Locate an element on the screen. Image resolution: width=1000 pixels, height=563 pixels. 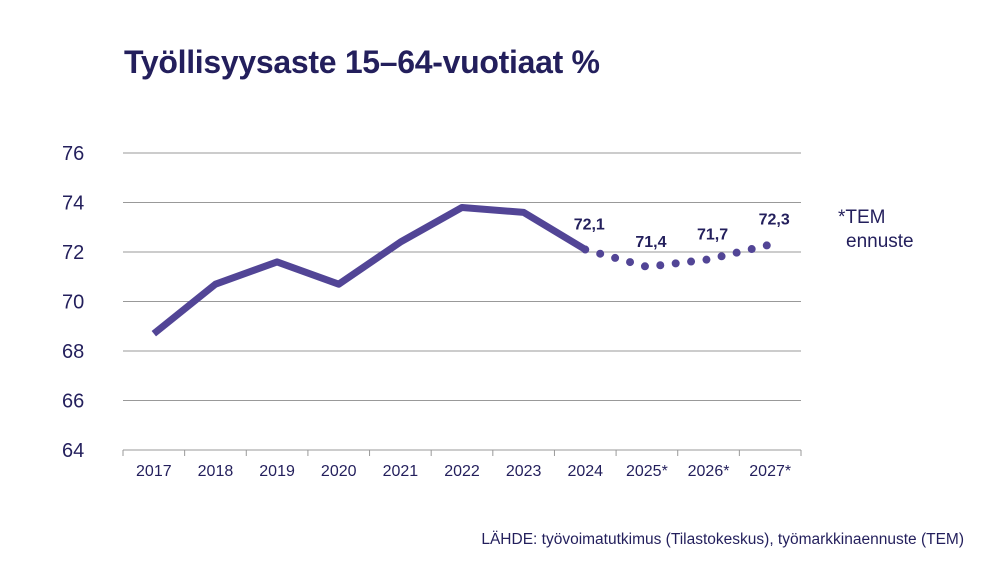
x-tick-label: 2019 is located at coordinates (277, 471).